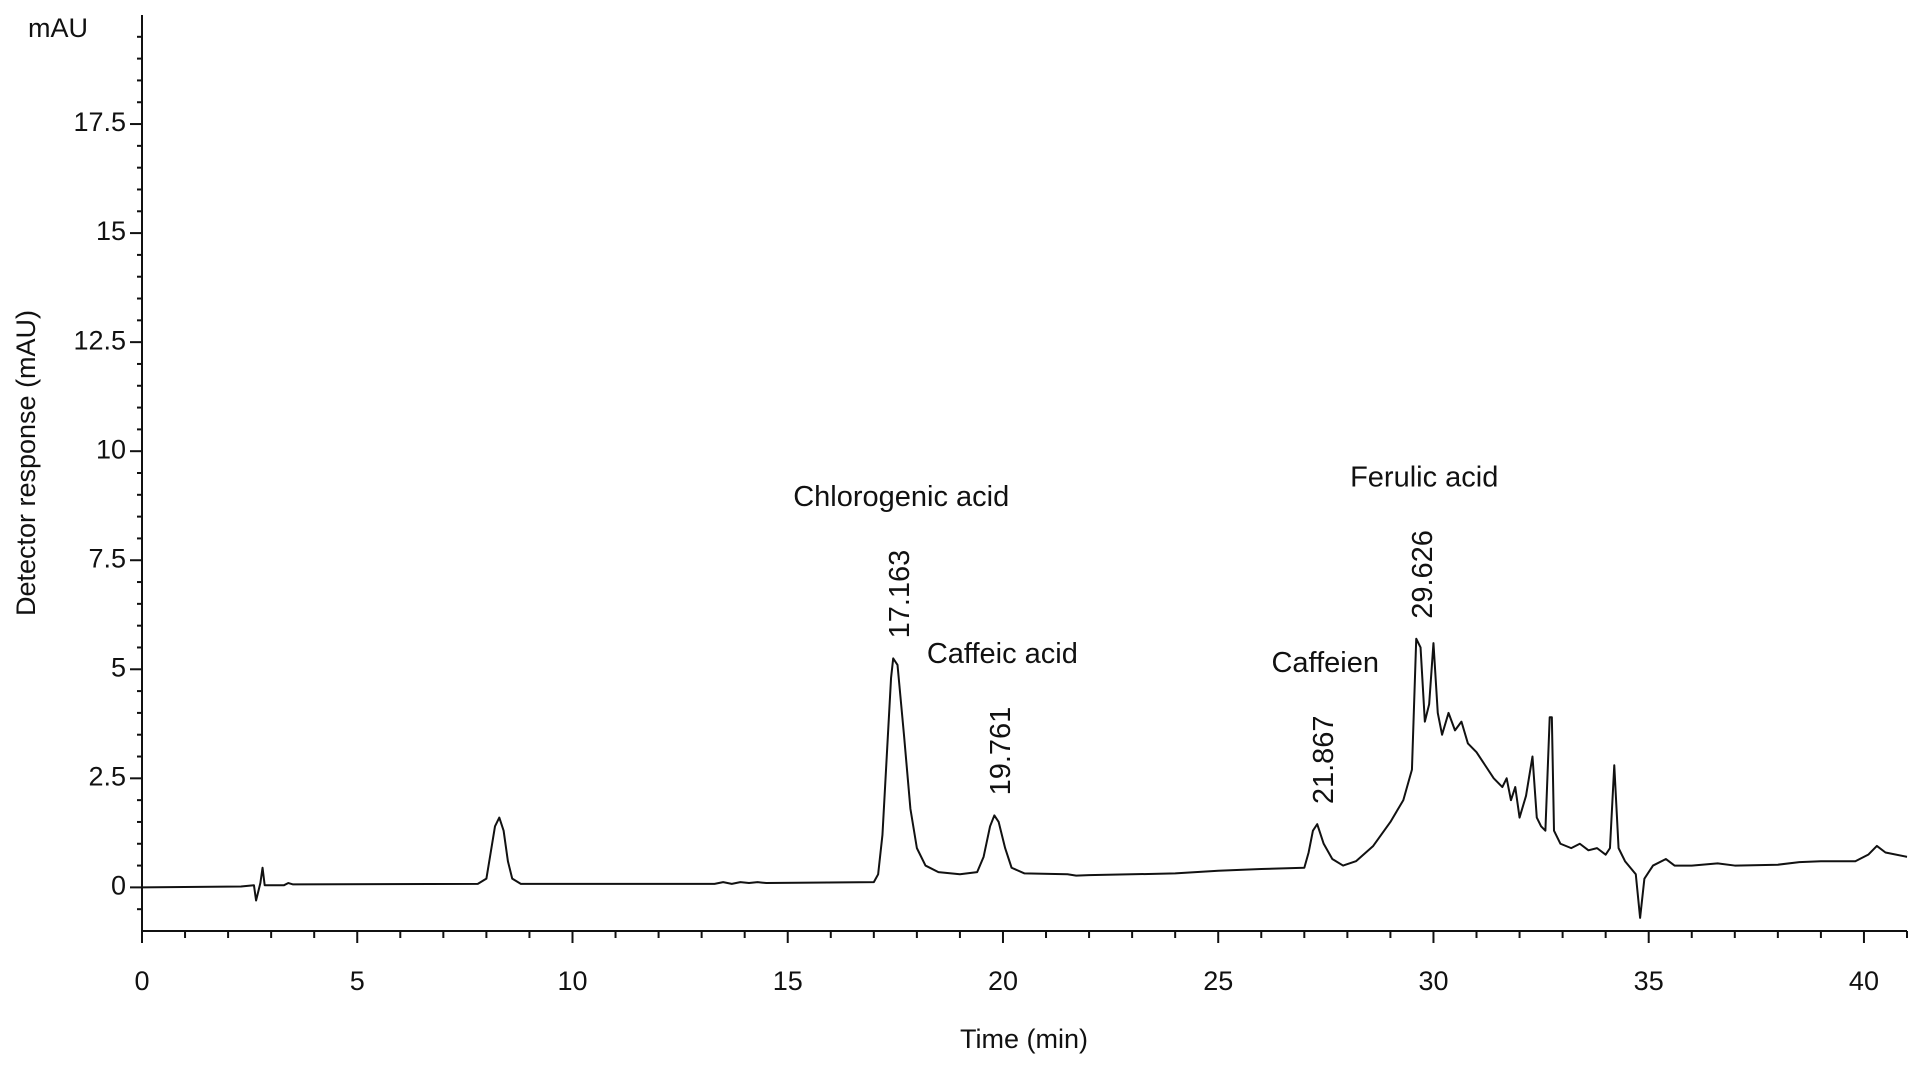 The width and height of the screenshot is (1913, 1070). What do you see at coordinates (99, 122) in the screenshot?
I see `y-tick-label: 17.5` at bounding box center [99, 122].